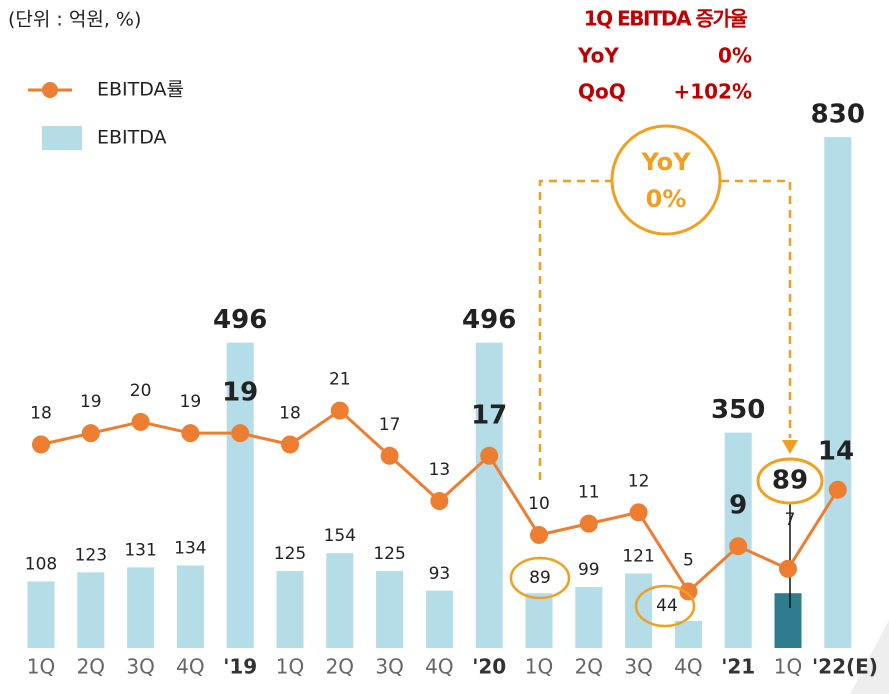 Image resolution: width=889 pixels, height=694 pixels. I want to click on bubble-text: 0%, so click(666, 199).